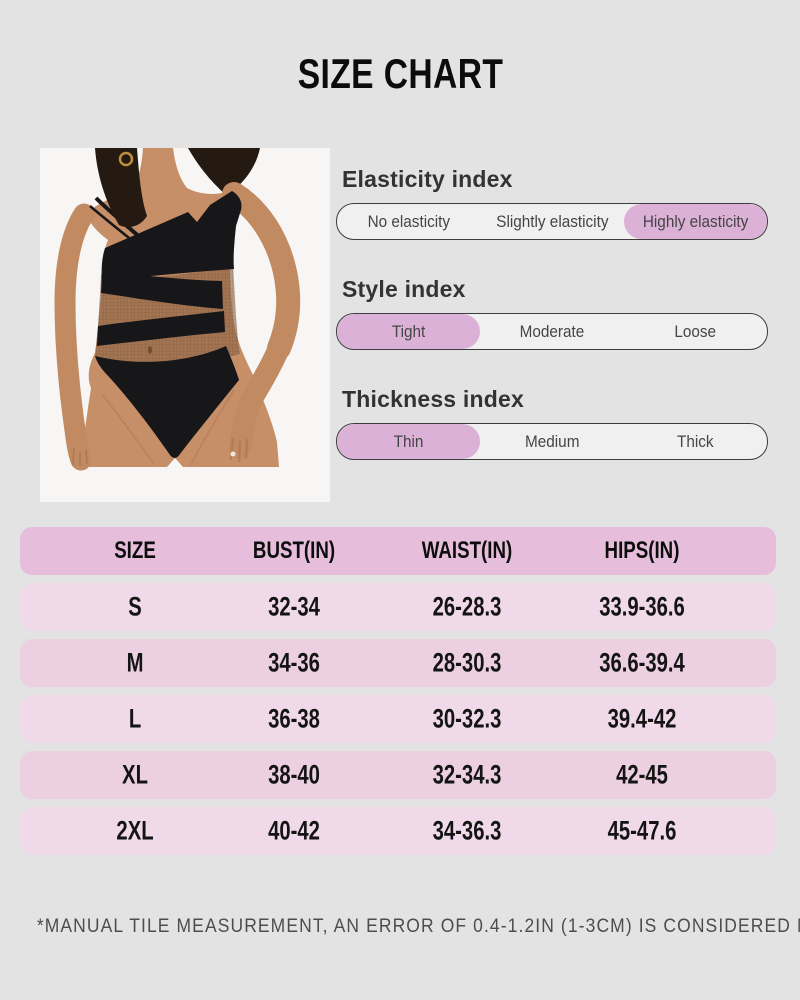  Describe the element at coordinates (467, 662) in the screenshot. I see `cell-waist: 28-30.3` at that location.